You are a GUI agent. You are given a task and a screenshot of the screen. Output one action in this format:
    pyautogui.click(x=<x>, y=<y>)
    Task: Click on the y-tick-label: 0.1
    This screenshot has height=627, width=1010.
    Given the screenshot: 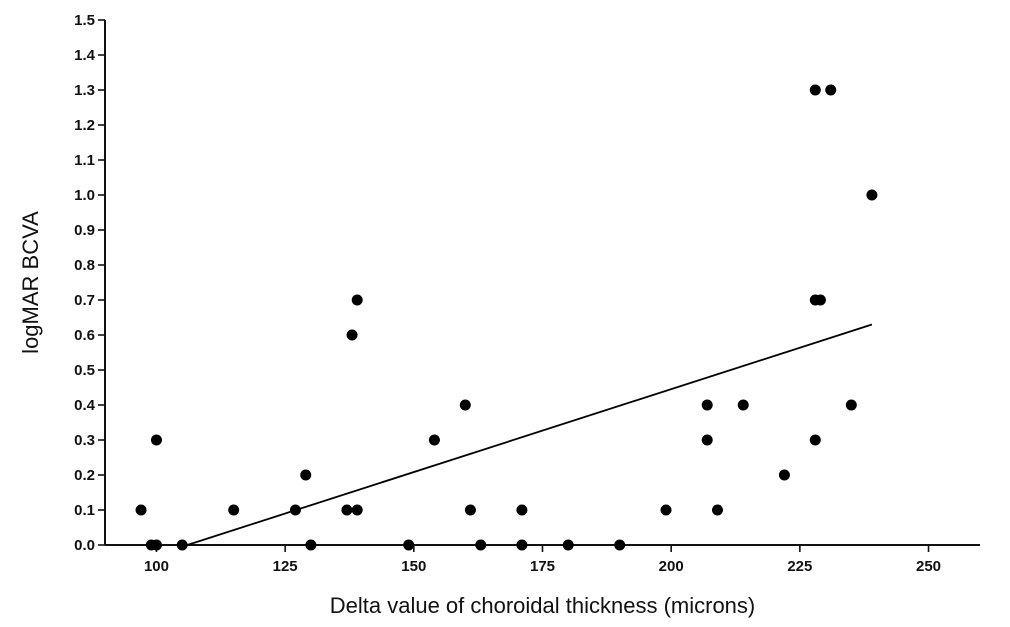 What is the action you would take?
    pyautogui.click(x=84, y=510)
    